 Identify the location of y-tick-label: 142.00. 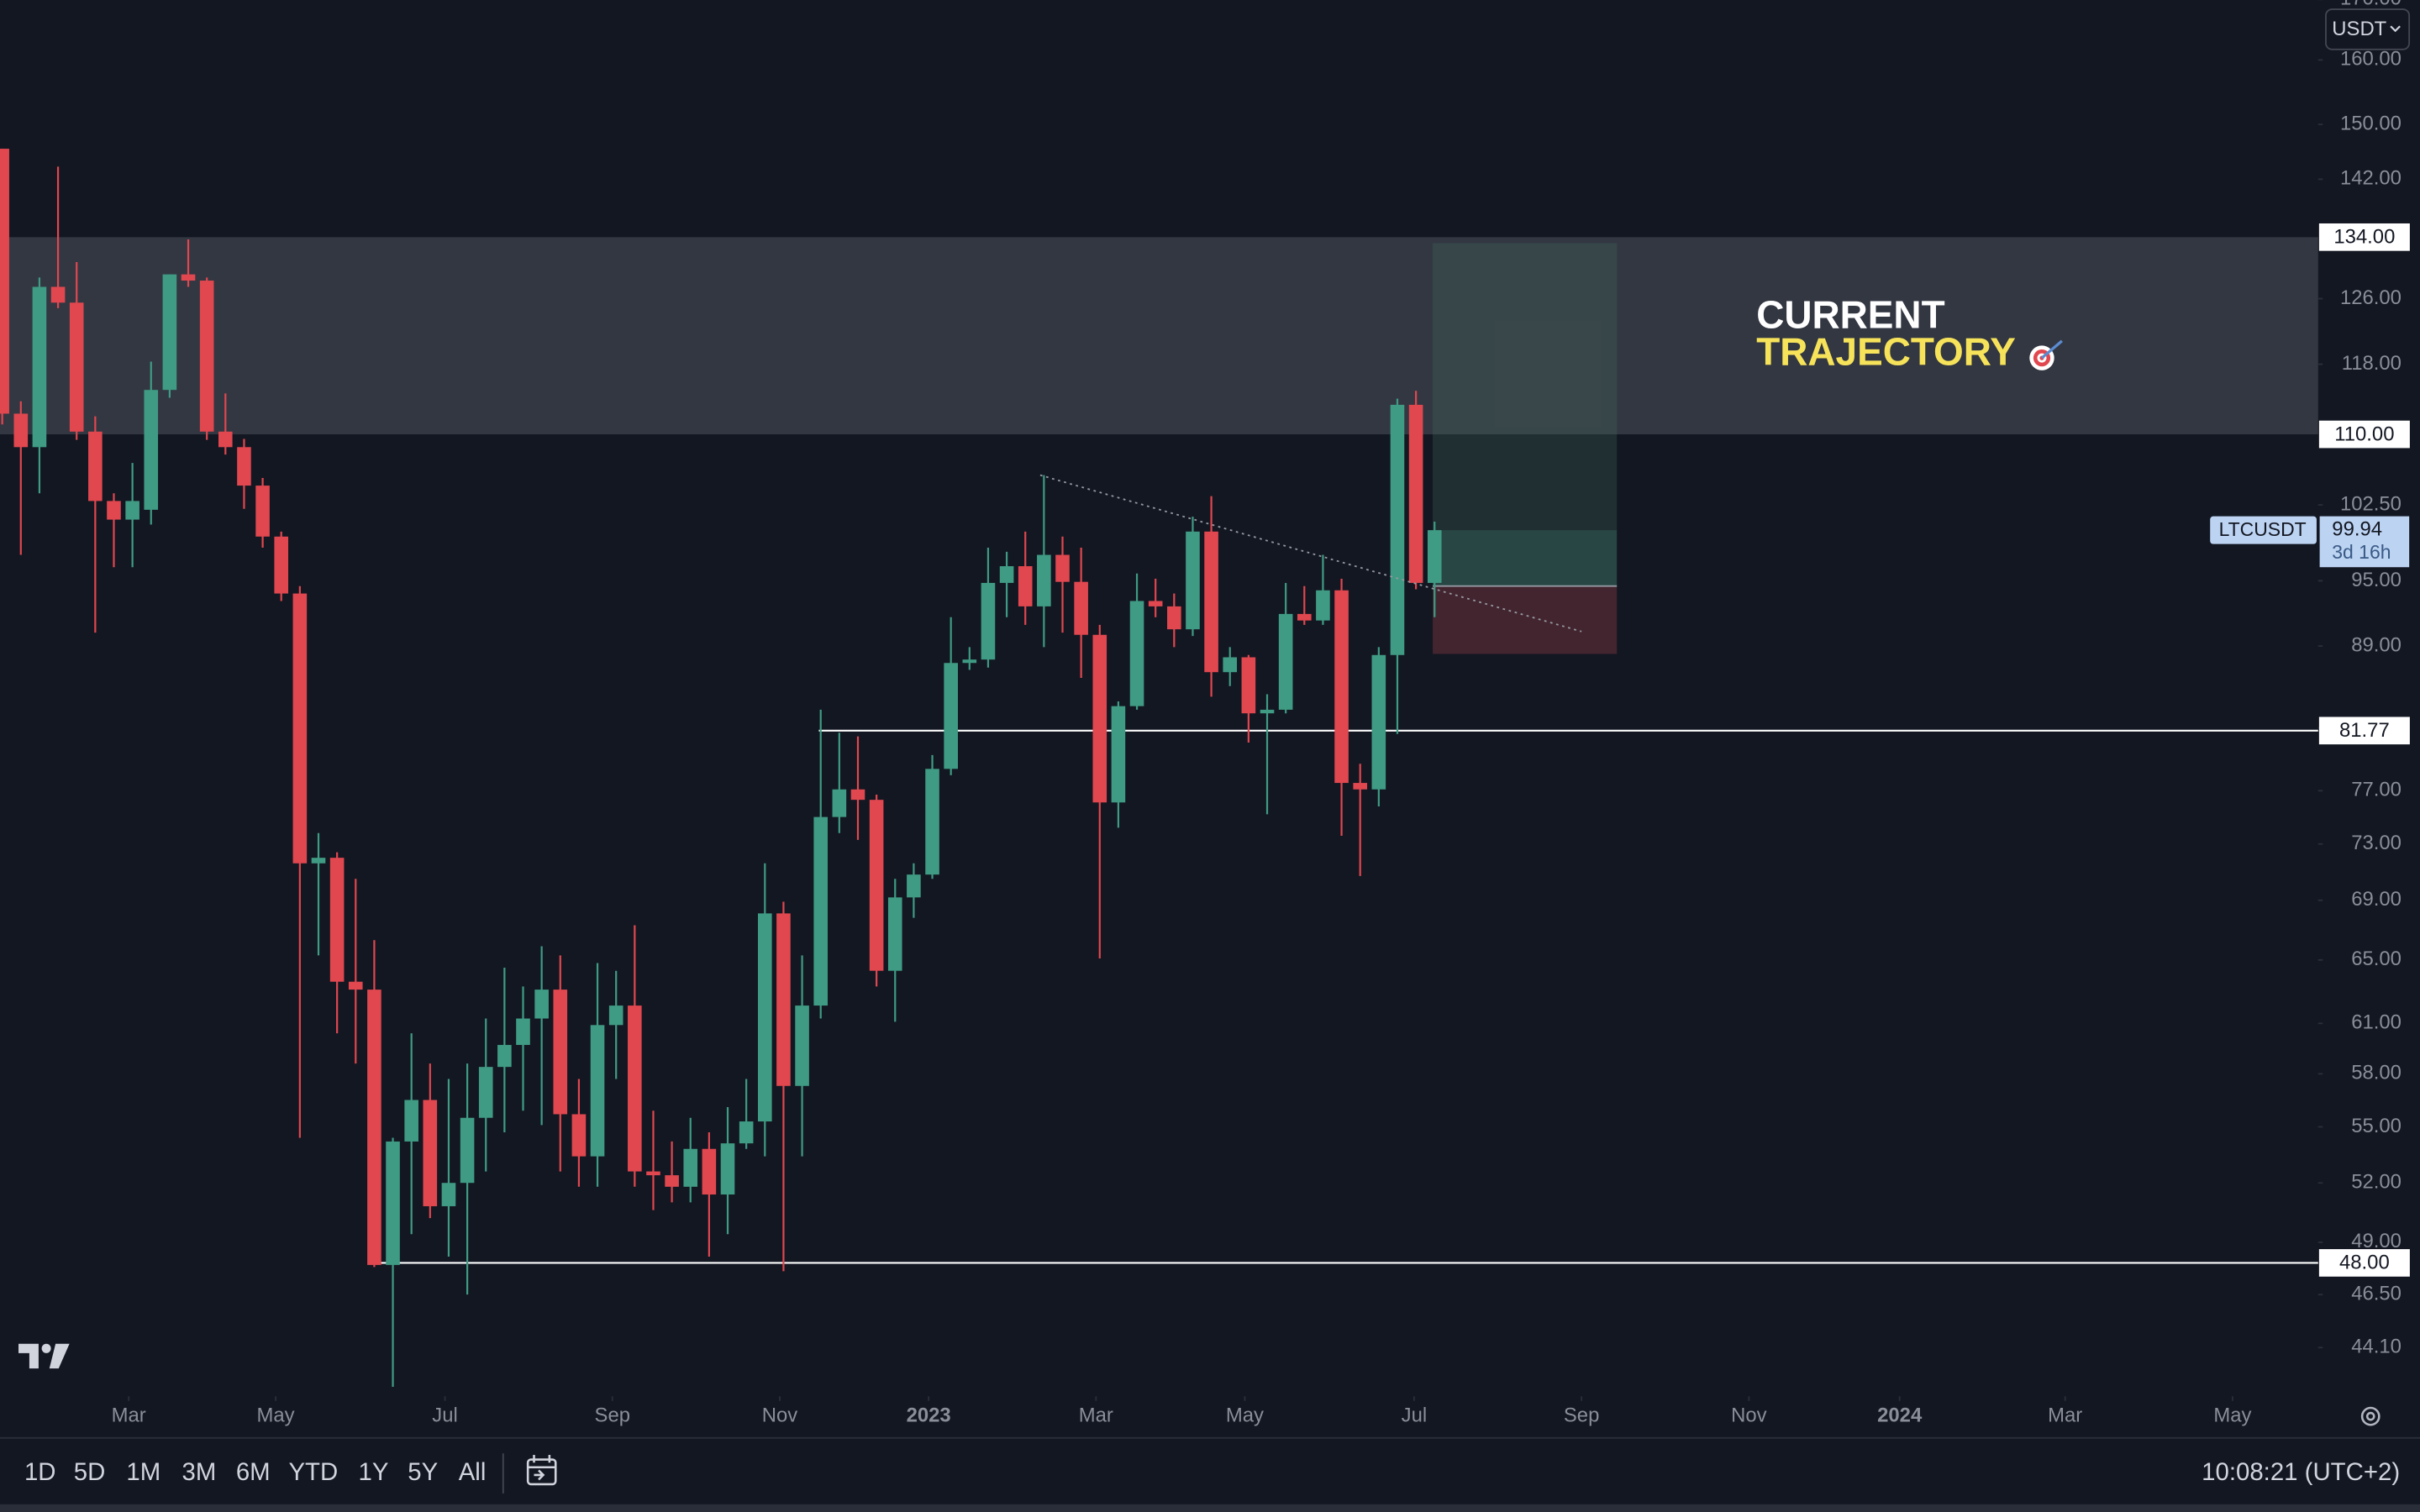
(2371, 178).